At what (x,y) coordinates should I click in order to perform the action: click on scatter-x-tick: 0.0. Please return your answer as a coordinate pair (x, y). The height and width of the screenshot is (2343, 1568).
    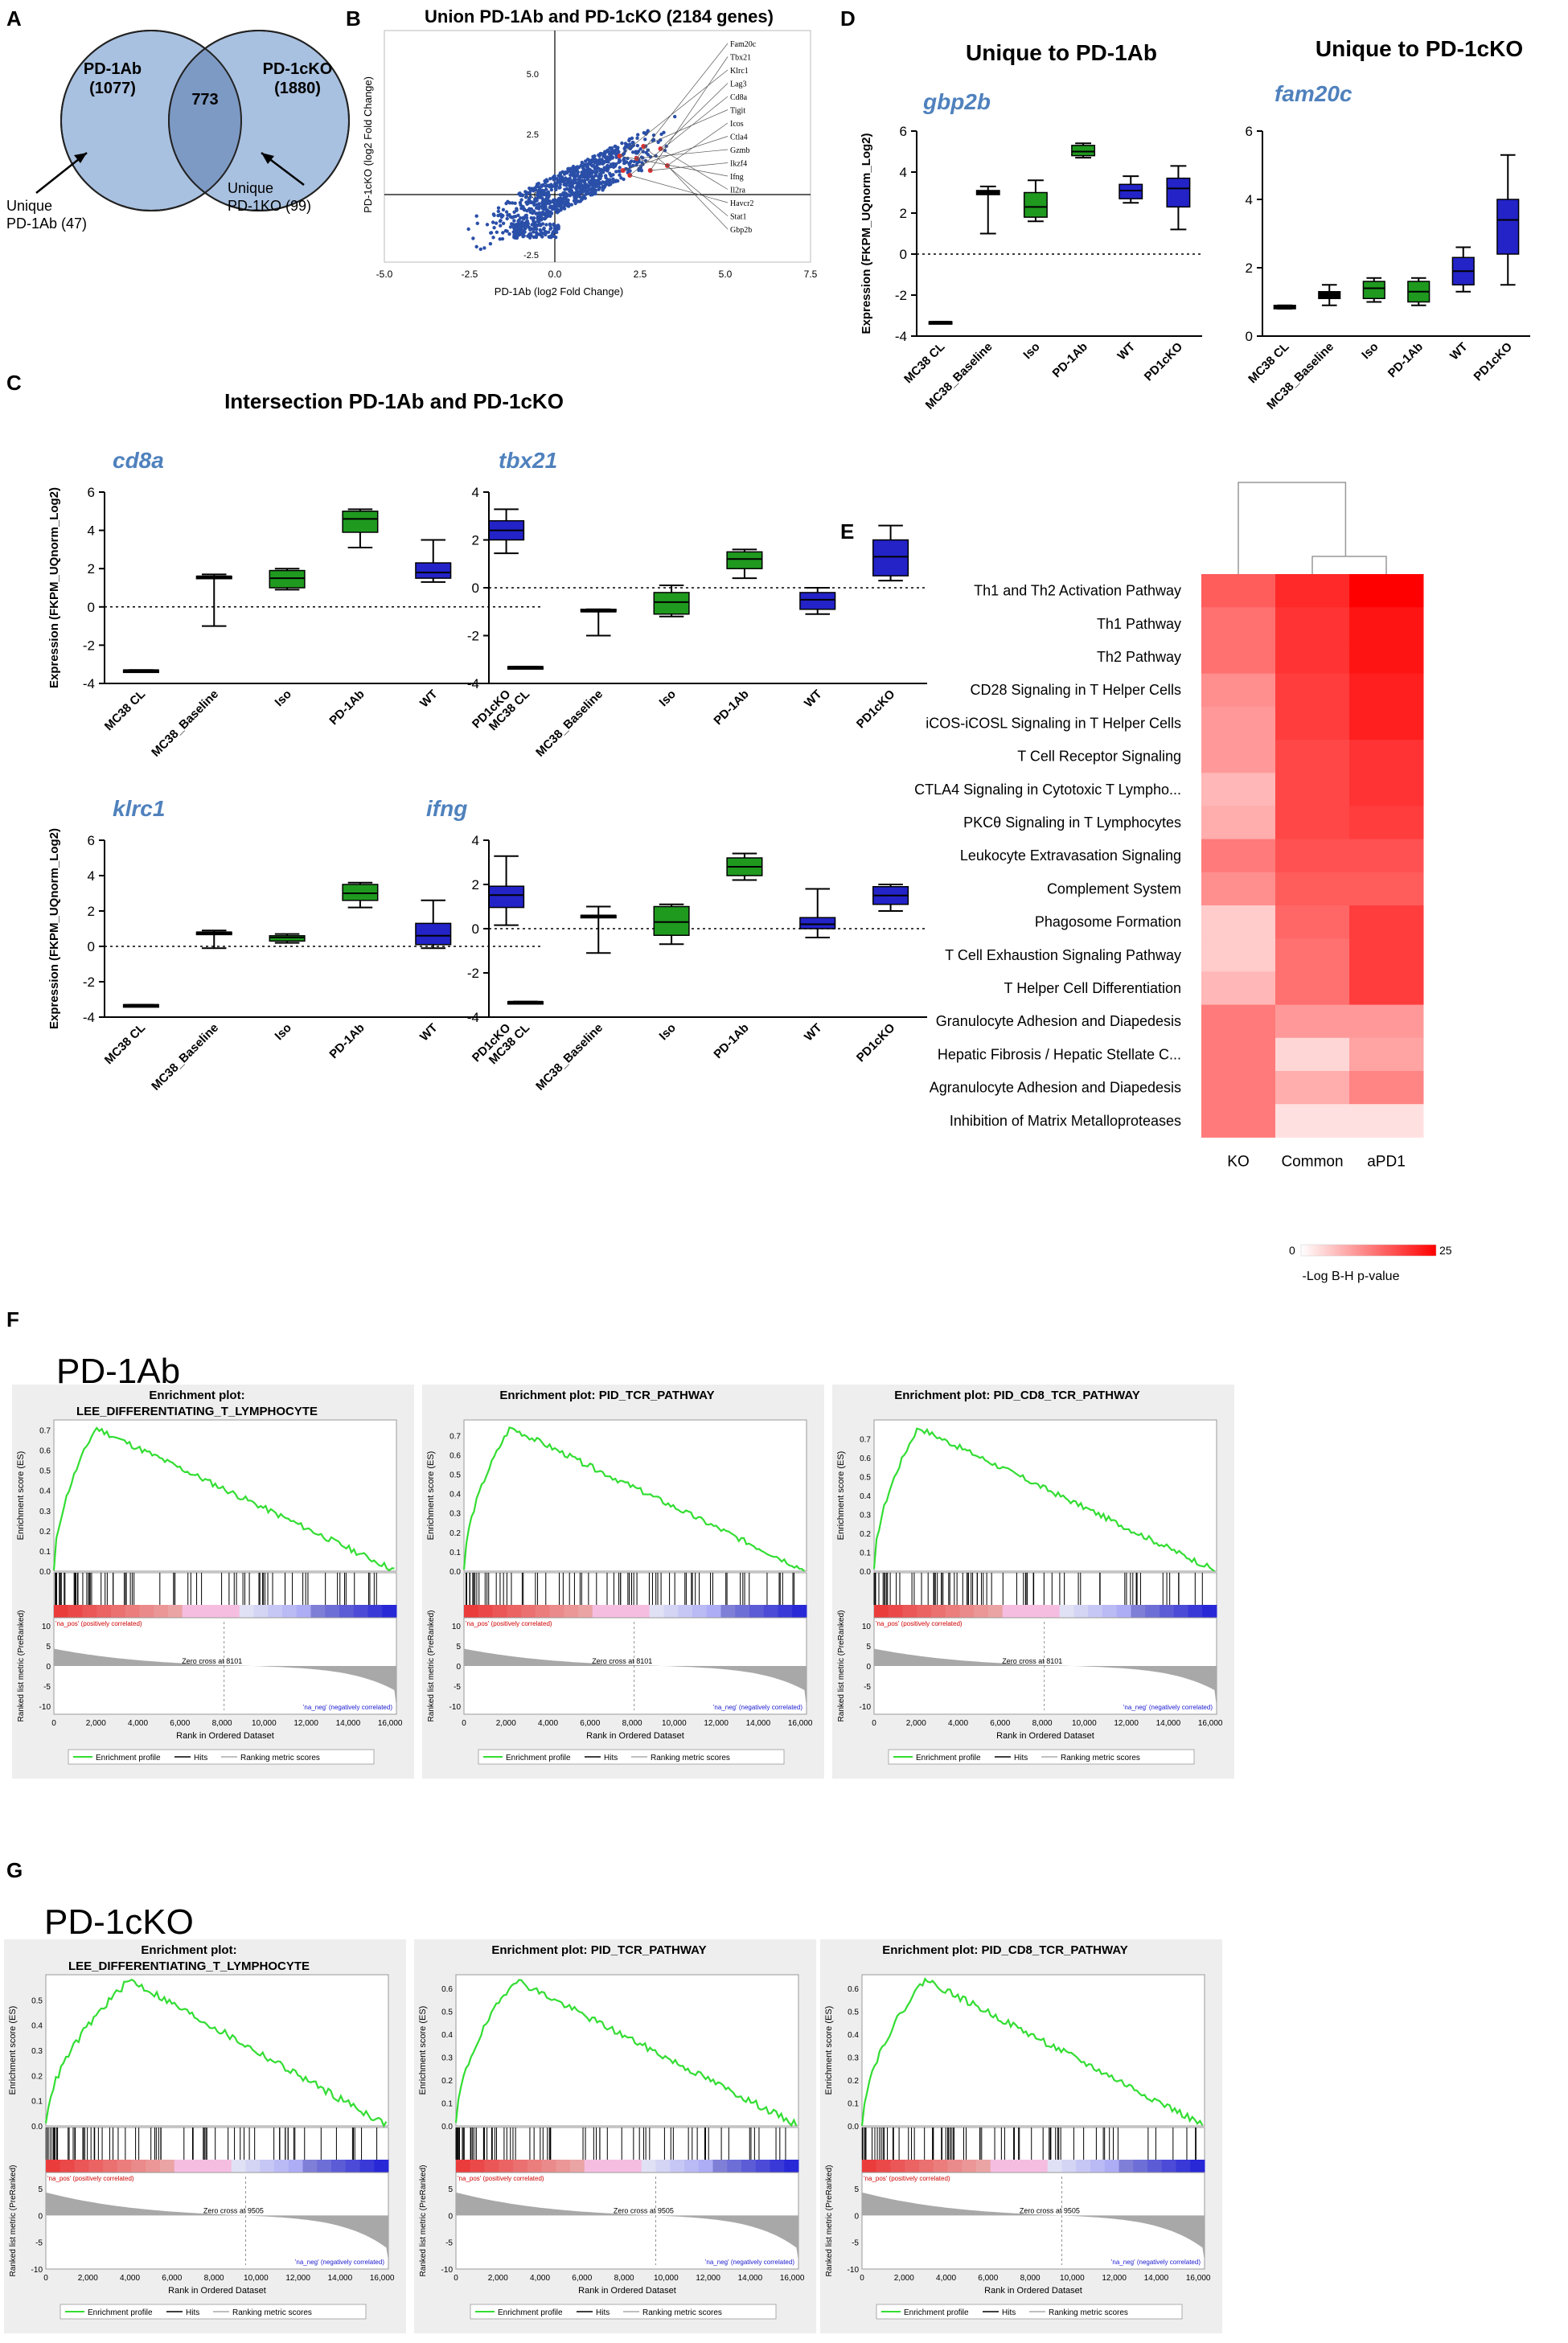
    Looking at the image, I should click on (555, 274).